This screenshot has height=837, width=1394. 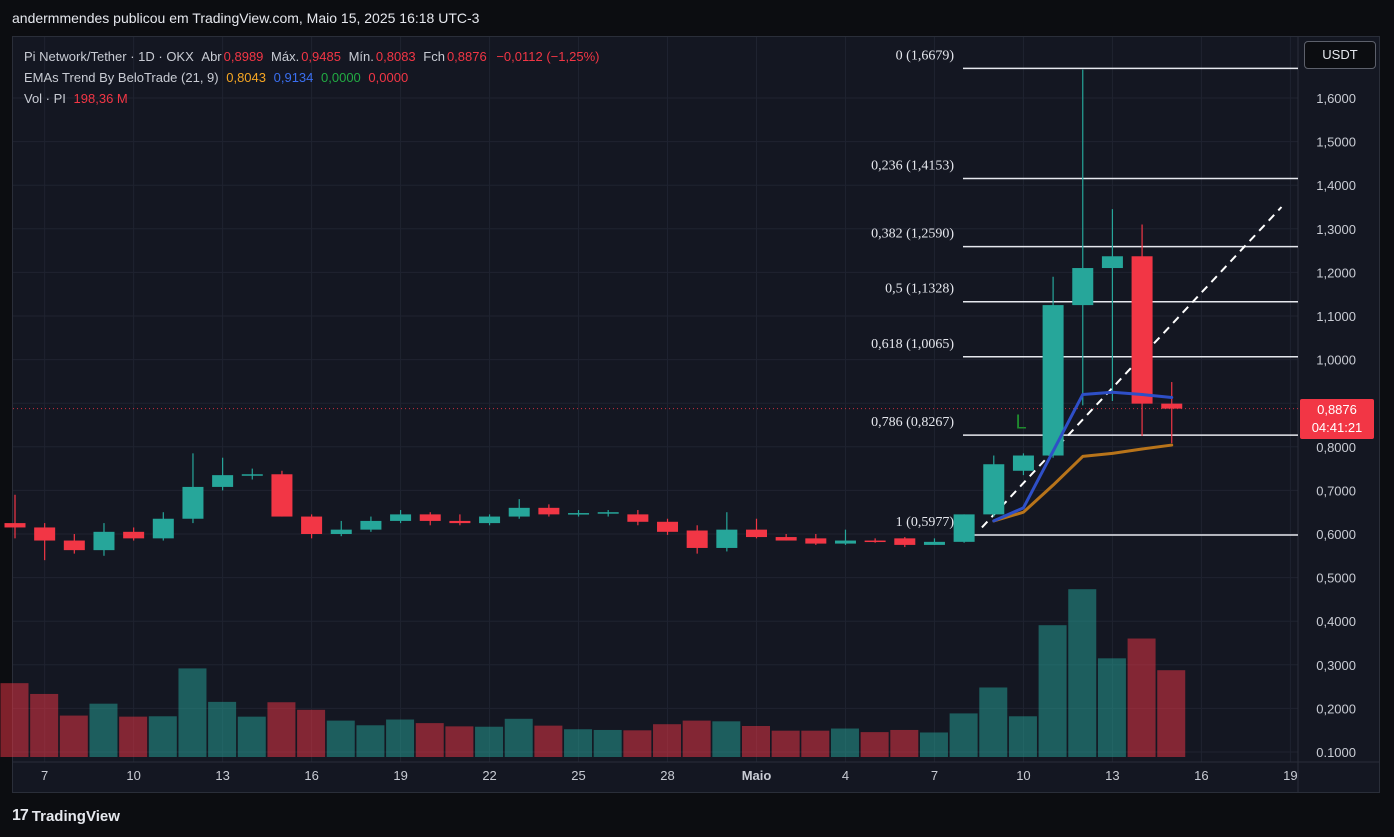 I want to click on legend-volume-row: Vol · PI 198,36 M, so click(x=311, y=98).